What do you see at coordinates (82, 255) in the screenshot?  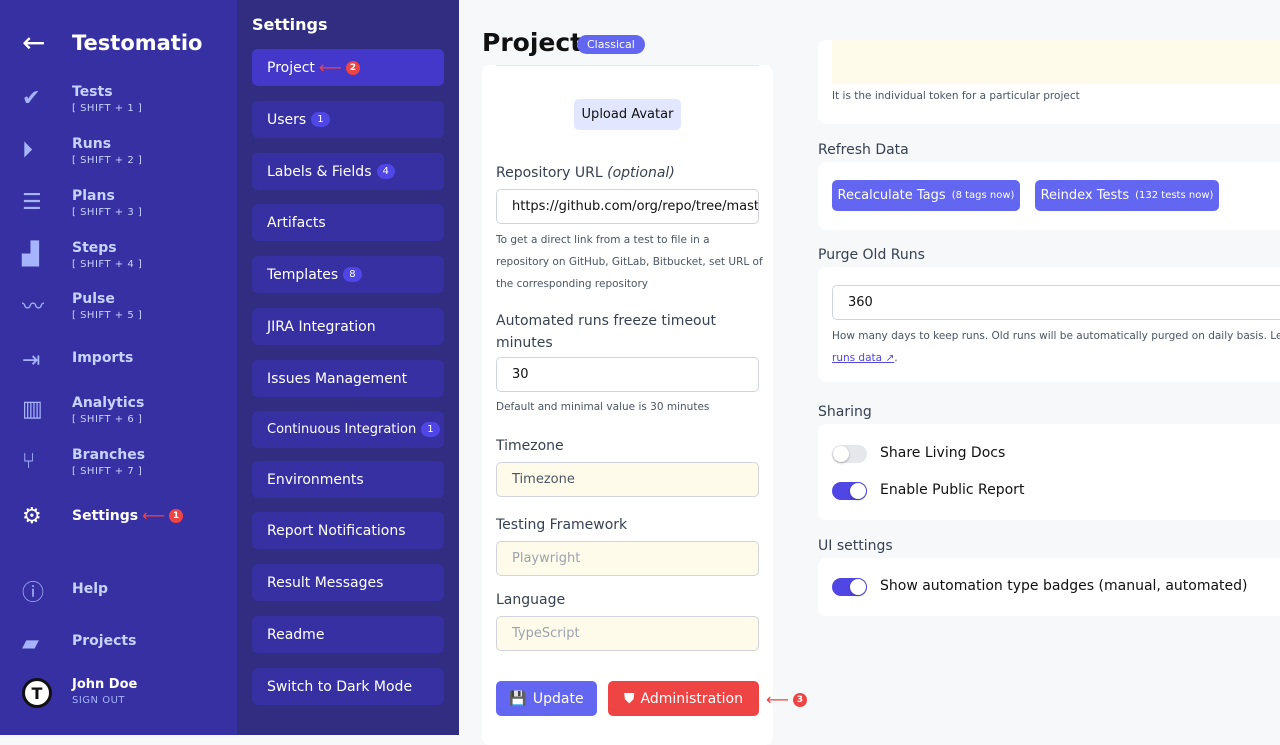 I see `nav-steps: ▟ Steps [ SHIFT + 4 ]` at bounding box center [82, 255].